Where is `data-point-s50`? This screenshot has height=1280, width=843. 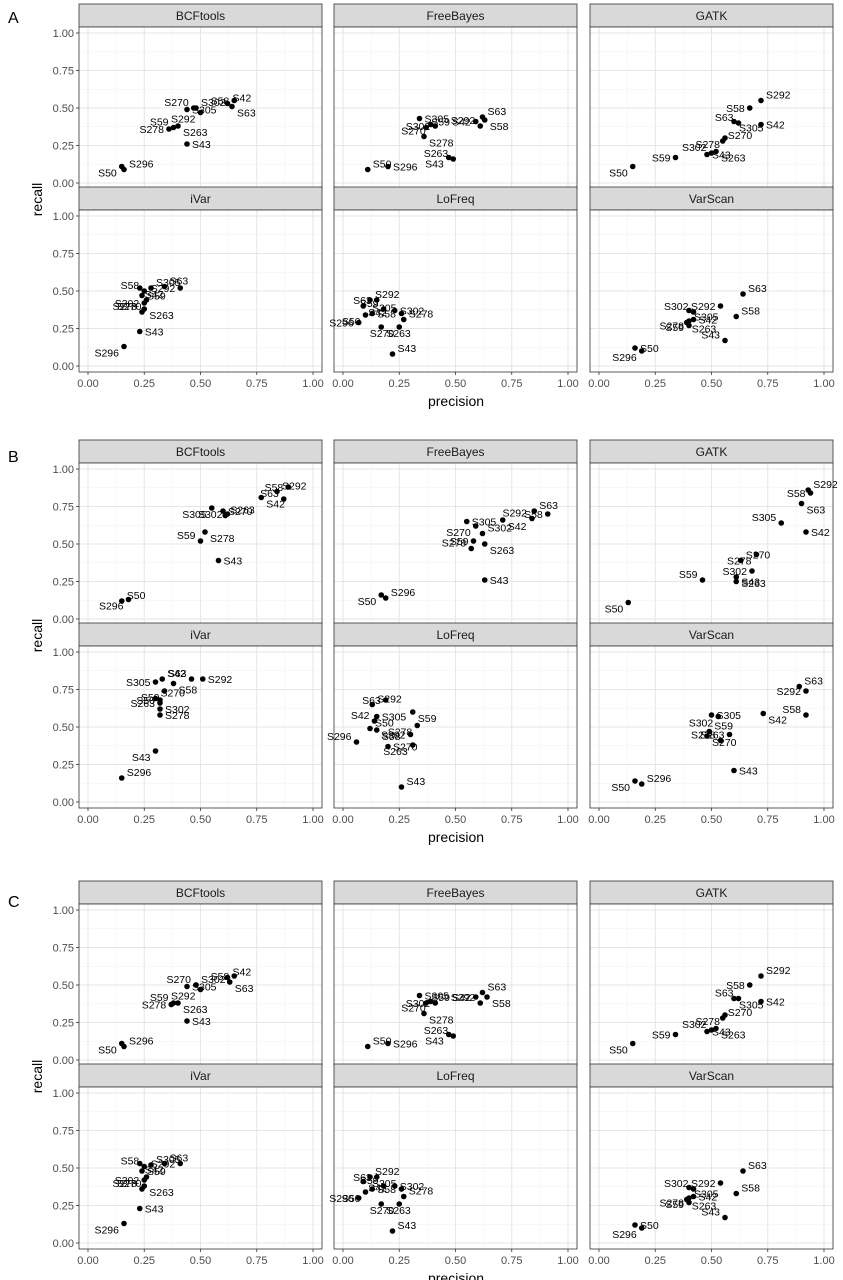
data-point-s50 is located at coordinates (632, 1043).